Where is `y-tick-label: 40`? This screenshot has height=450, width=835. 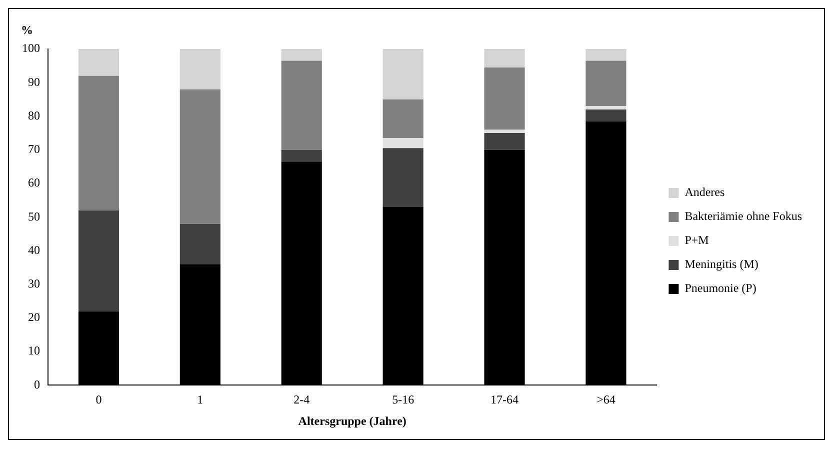
y-tick-label: 40 is located at coordinates (34, 249).